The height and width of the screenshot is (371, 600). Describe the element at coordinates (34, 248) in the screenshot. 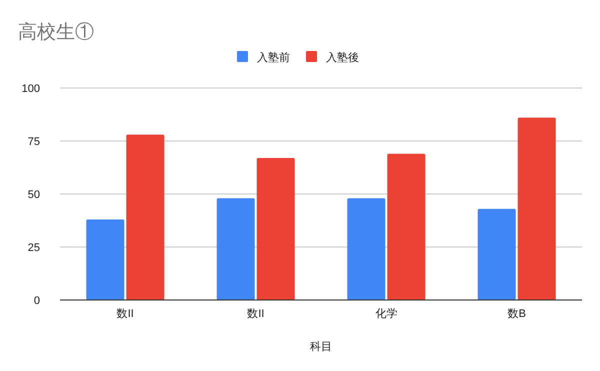

I see `y-tick-label: 25` at that location.